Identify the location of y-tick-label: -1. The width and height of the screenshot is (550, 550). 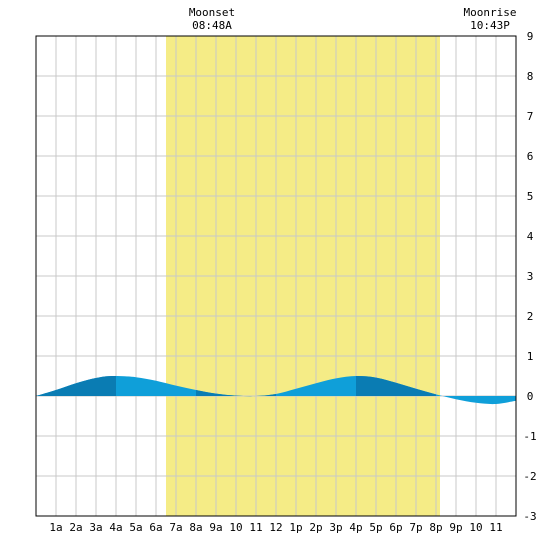
(529, 436).